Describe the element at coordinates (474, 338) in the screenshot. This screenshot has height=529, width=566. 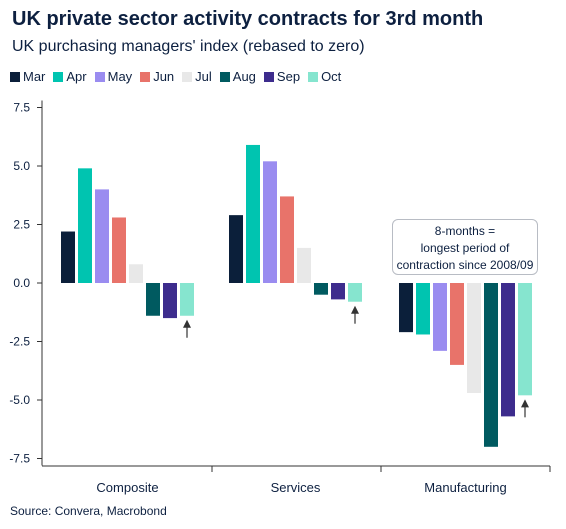
I see `bar-manufacturing-jul` at that location.